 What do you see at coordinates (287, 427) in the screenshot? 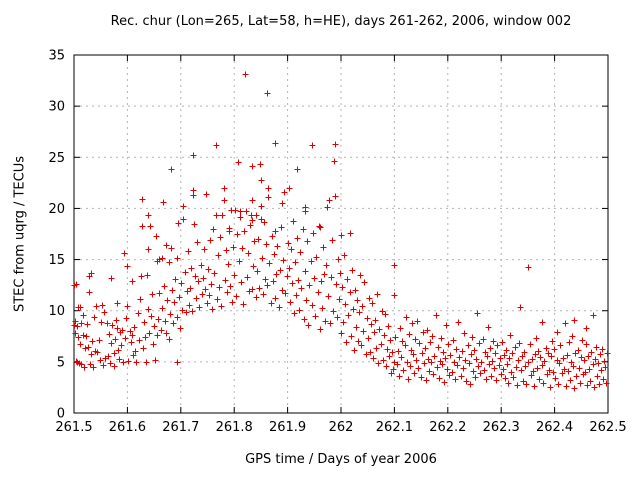
I see `x-tick-label: 261.9` at bounding box center [287, 427].